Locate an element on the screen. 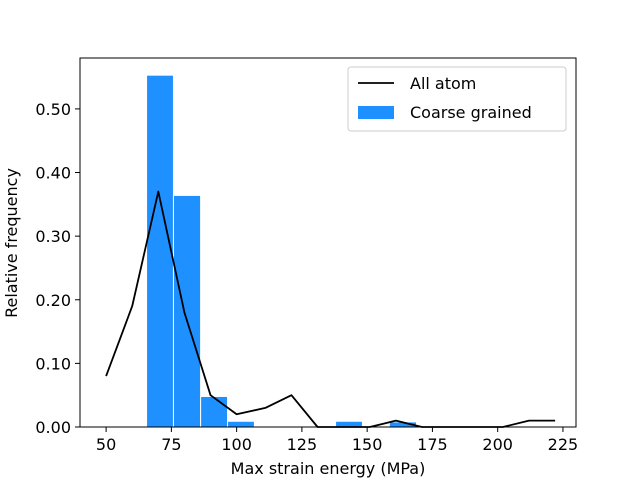  y-tick-label: 0.40 is located at coordinates (53, 173).